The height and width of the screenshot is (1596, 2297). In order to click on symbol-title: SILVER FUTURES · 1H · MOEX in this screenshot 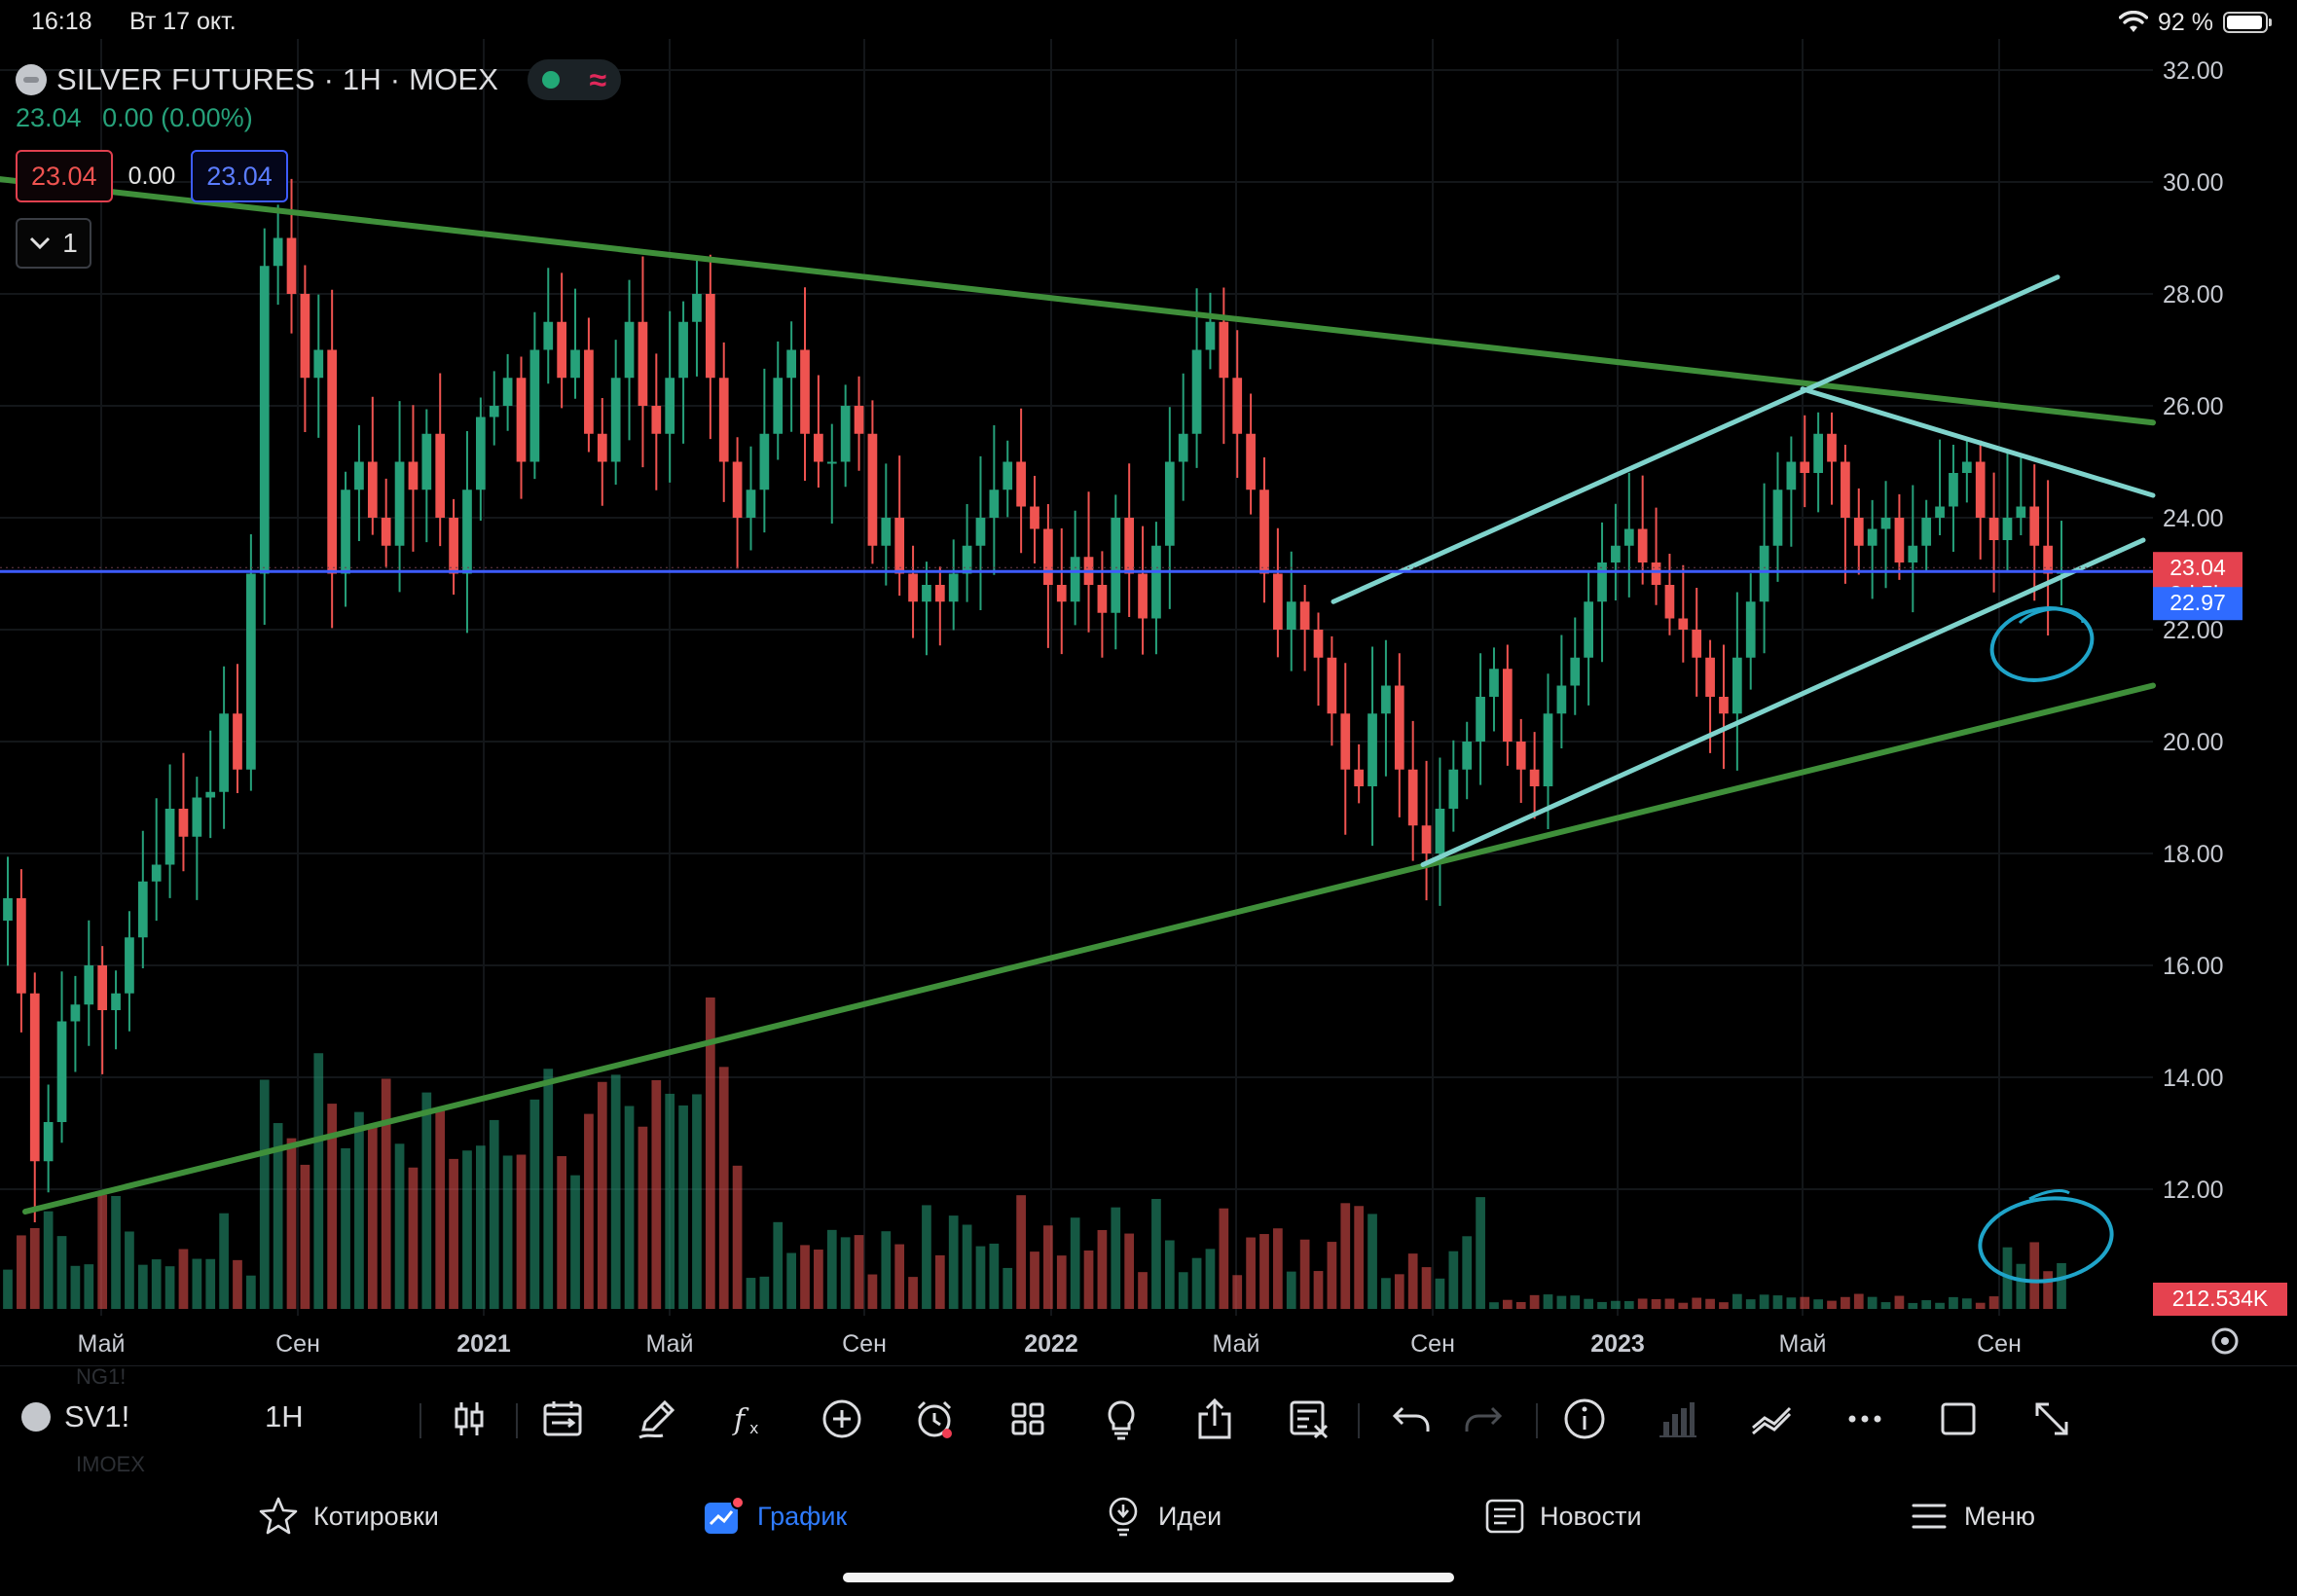, I will do `click(277, 79)`.